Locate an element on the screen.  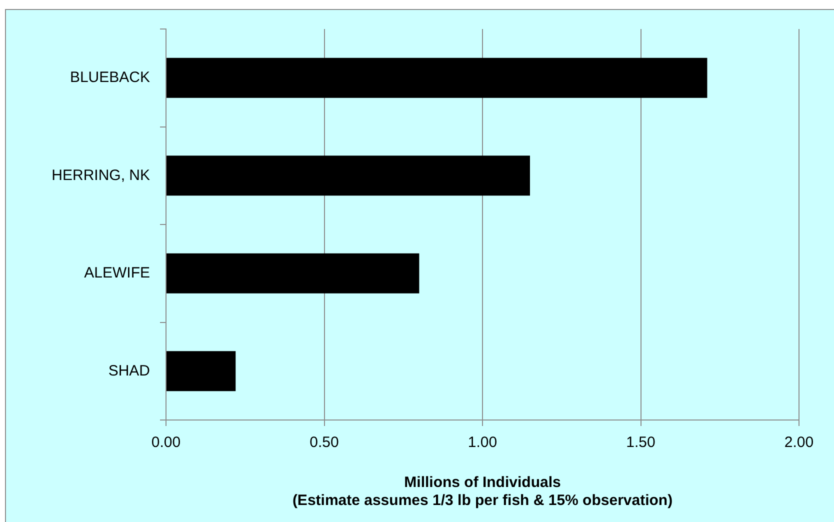
y-tick-label: BLUEBACK is located at coordinates (110, 77).